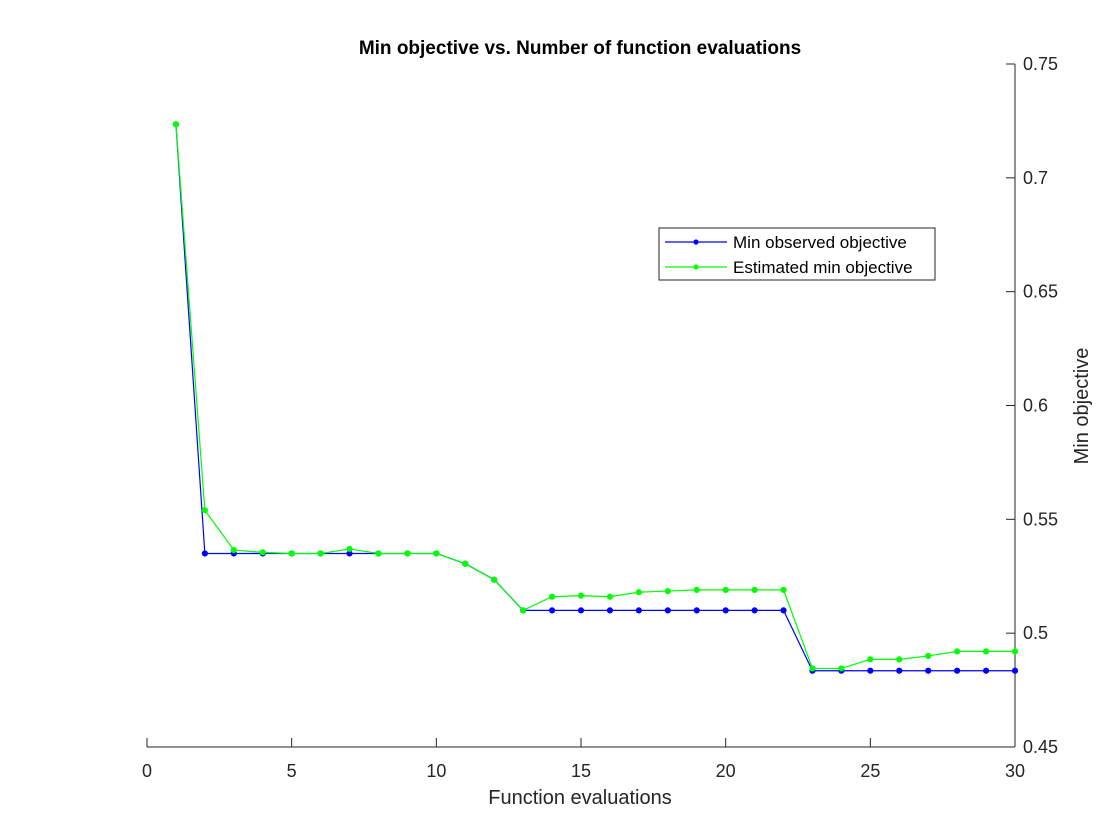  I want to click on legend-box, so click(797, 254).